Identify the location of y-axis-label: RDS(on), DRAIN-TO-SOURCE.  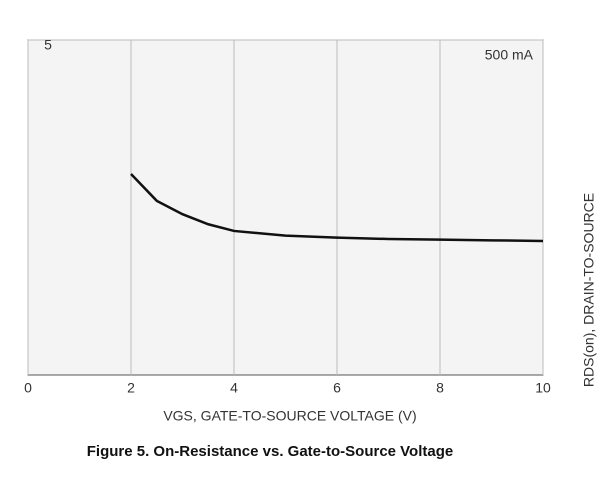
(589, 290).